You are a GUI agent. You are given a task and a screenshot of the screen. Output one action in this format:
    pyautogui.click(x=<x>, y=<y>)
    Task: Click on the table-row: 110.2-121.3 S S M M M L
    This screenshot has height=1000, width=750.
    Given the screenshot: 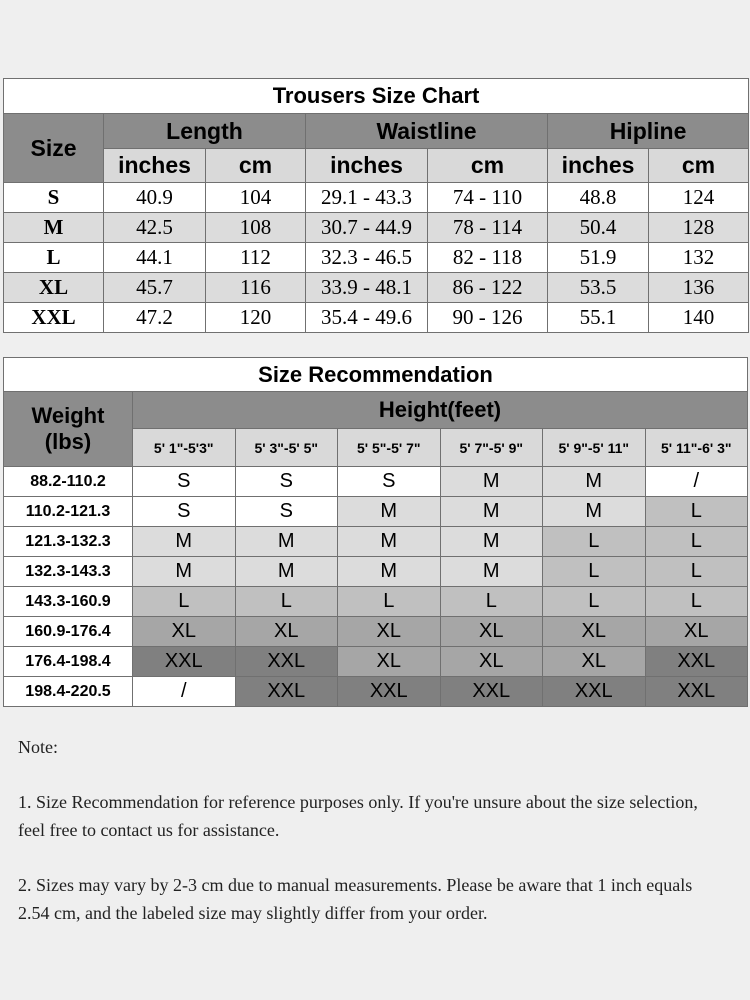 What is the action you would take?
    pyautogui.click(x=375, y=511)
    